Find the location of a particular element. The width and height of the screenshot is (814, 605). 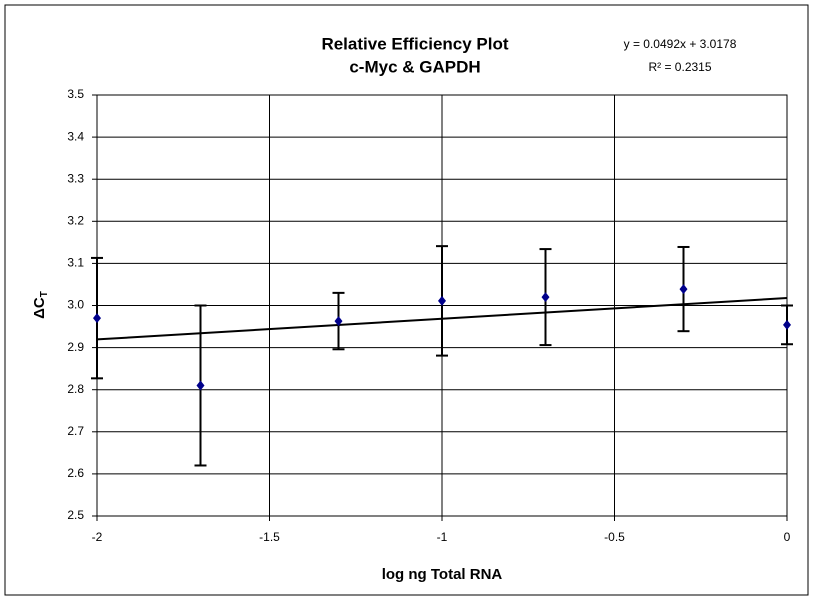

y-axis-label: ΔCT is located at coordinates (40, 305).